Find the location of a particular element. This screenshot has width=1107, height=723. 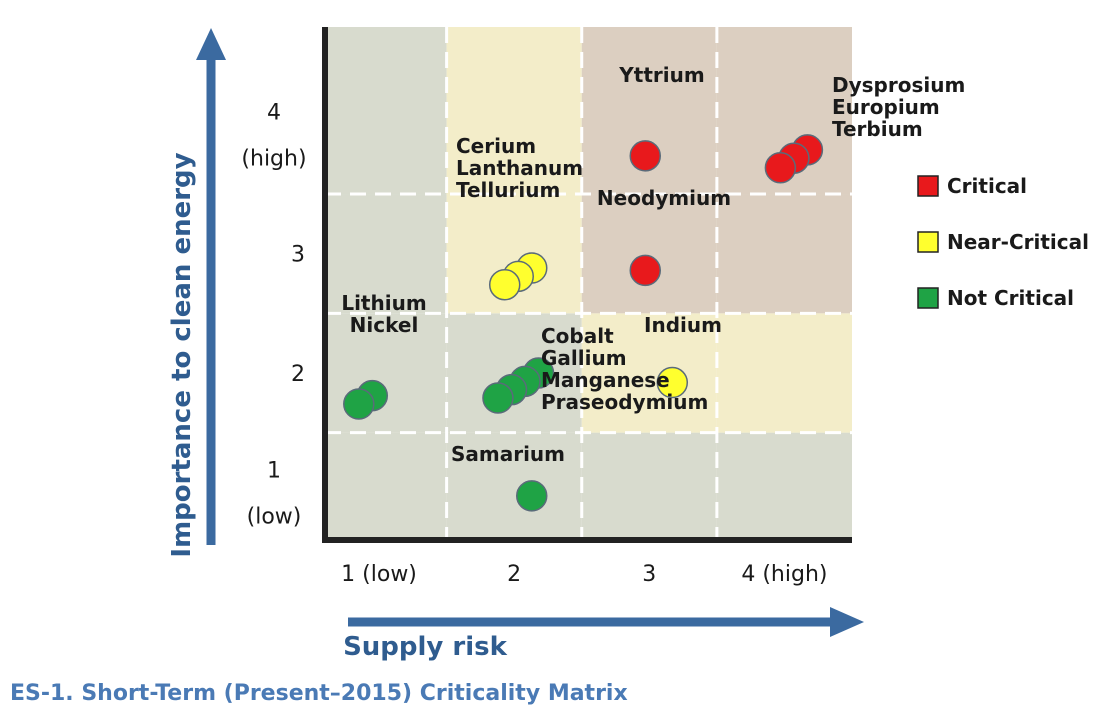

legend-swatch-not-critical is located at coordinates (928, 298).